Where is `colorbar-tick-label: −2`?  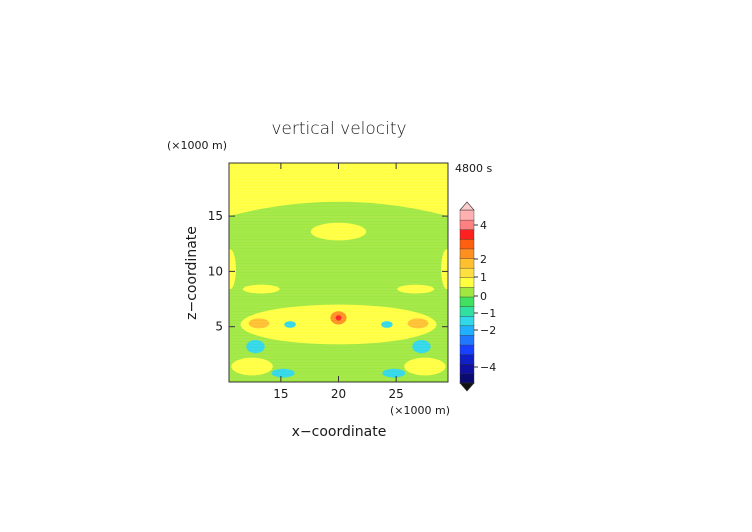
colorbar-tick-label: −2 is located at coordinates (488, 330).